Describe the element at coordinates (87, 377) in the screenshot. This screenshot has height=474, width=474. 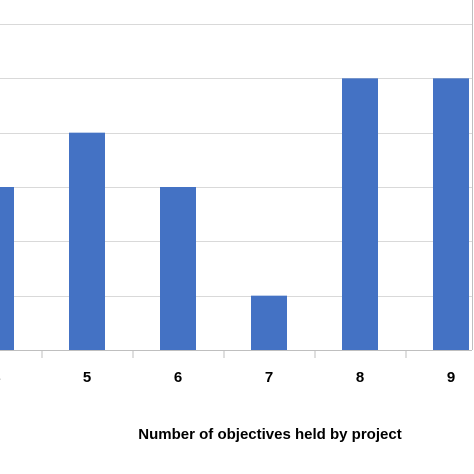
I see `x-tick-label: 5` at that location.